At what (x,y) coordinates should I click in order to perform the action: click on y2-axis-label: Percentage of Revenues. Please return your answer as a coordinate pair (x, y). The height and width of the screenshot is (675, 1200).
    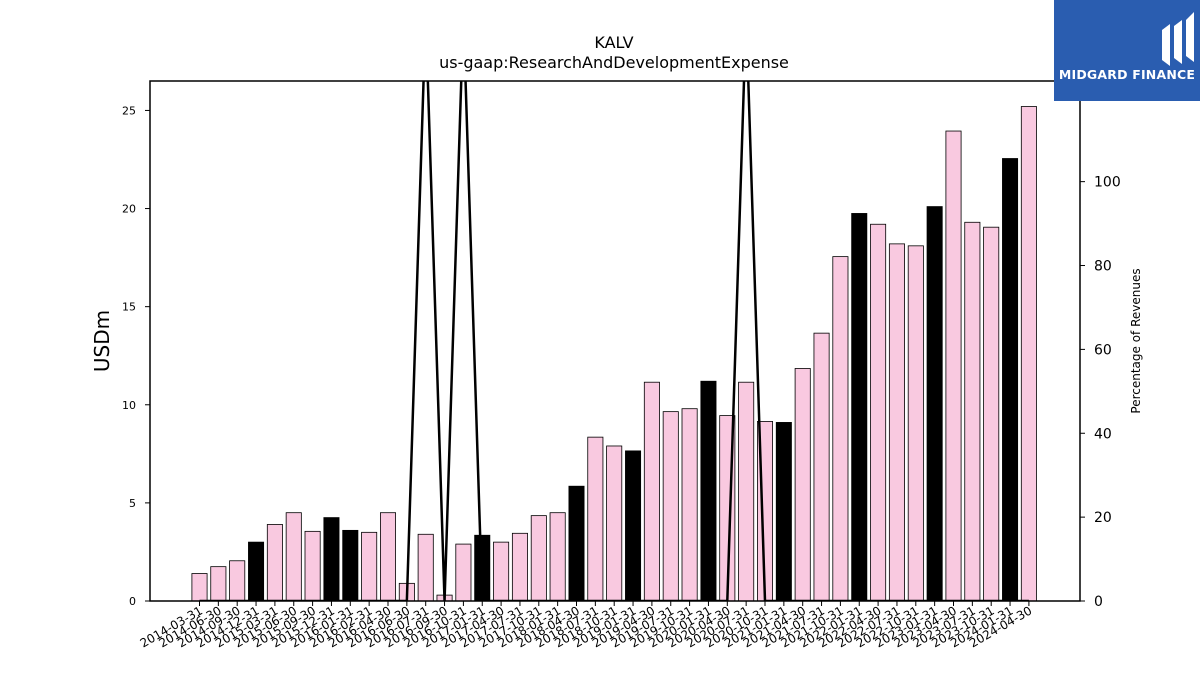
    Looking at the image, I should click on (1136, 340).